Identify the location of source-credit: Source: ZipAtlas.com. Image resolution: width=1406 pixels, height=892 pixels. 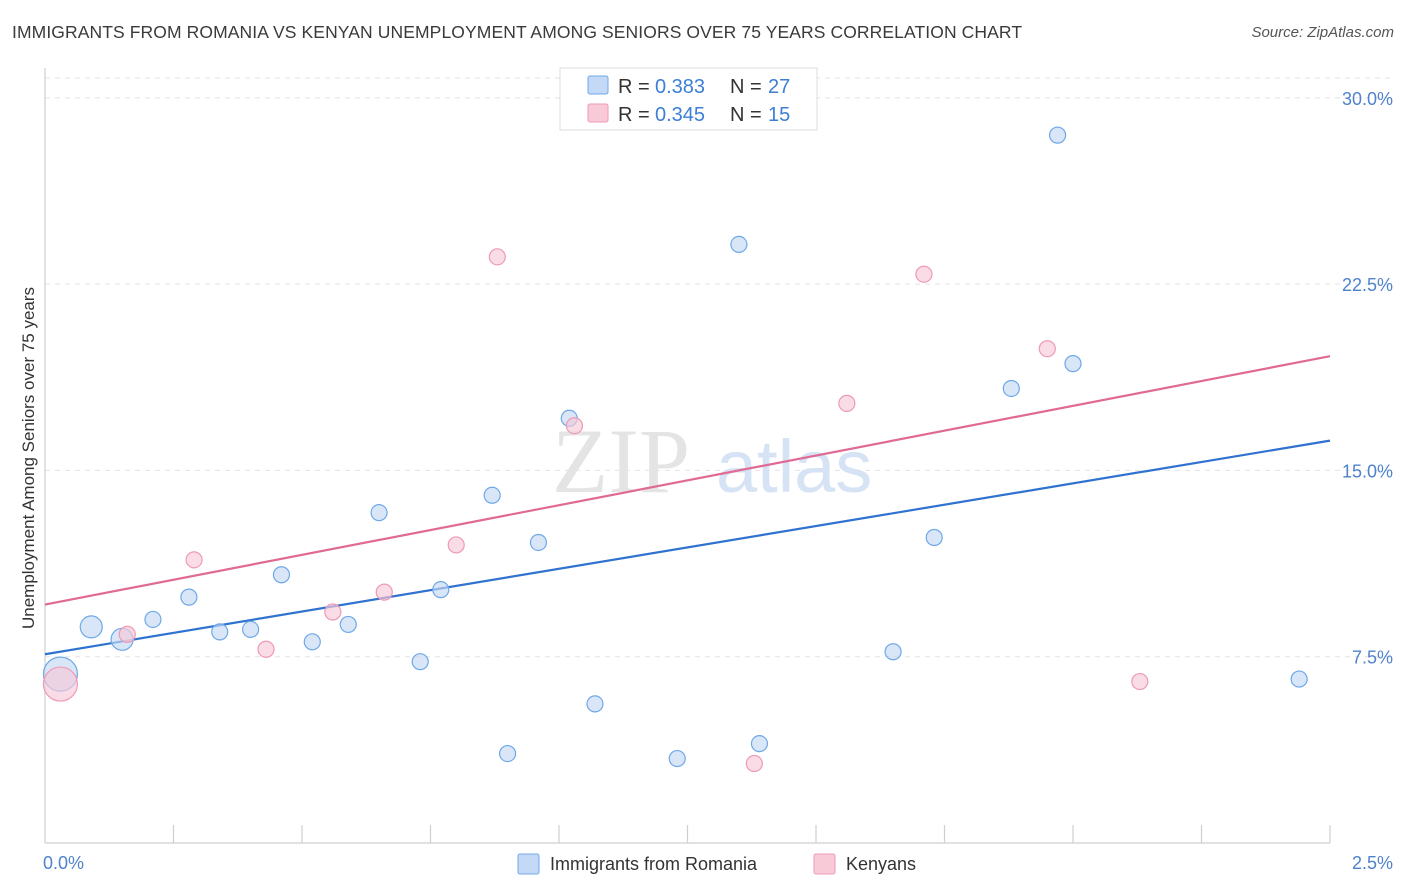
(1322, 32).